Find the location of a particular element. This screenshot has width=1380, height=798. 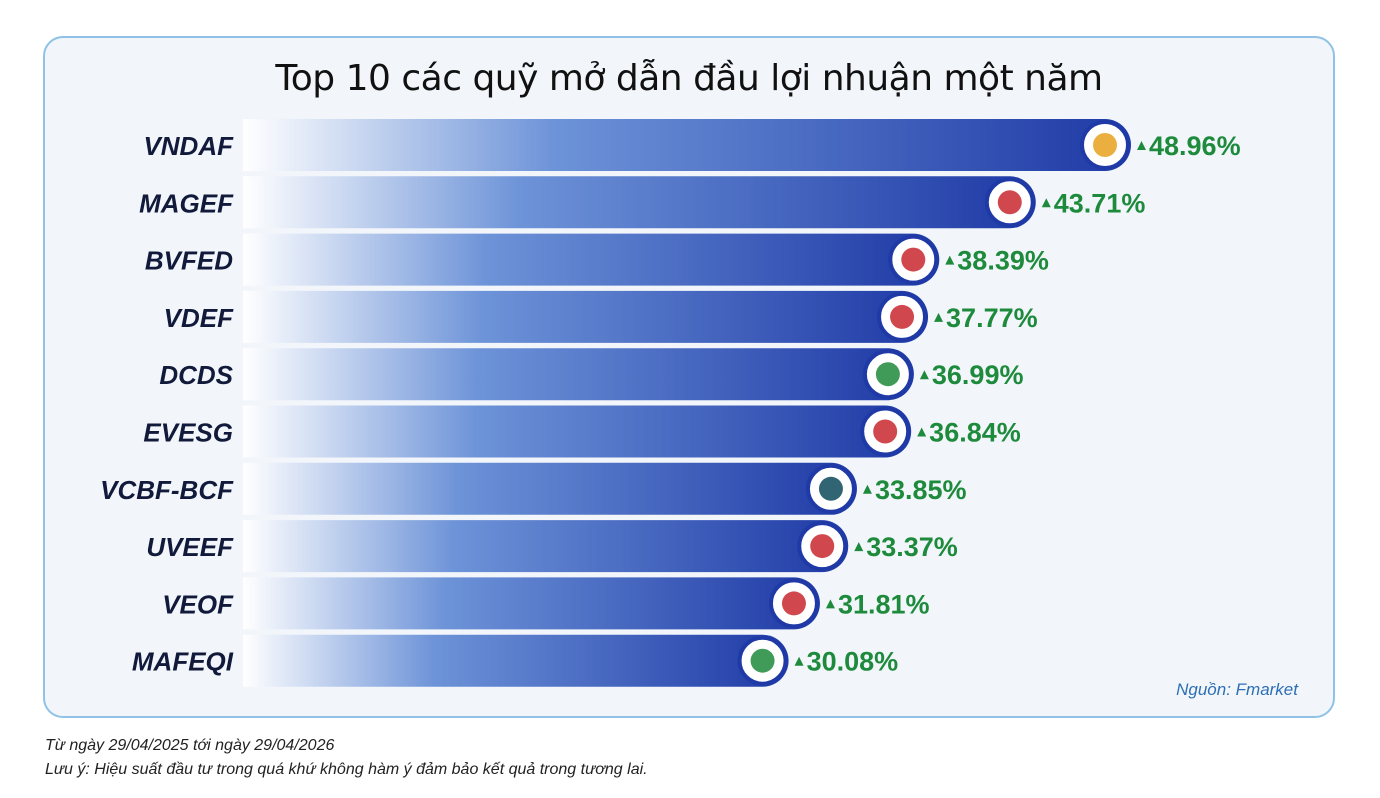

bar-uveef is located at coordinates (546, 546).